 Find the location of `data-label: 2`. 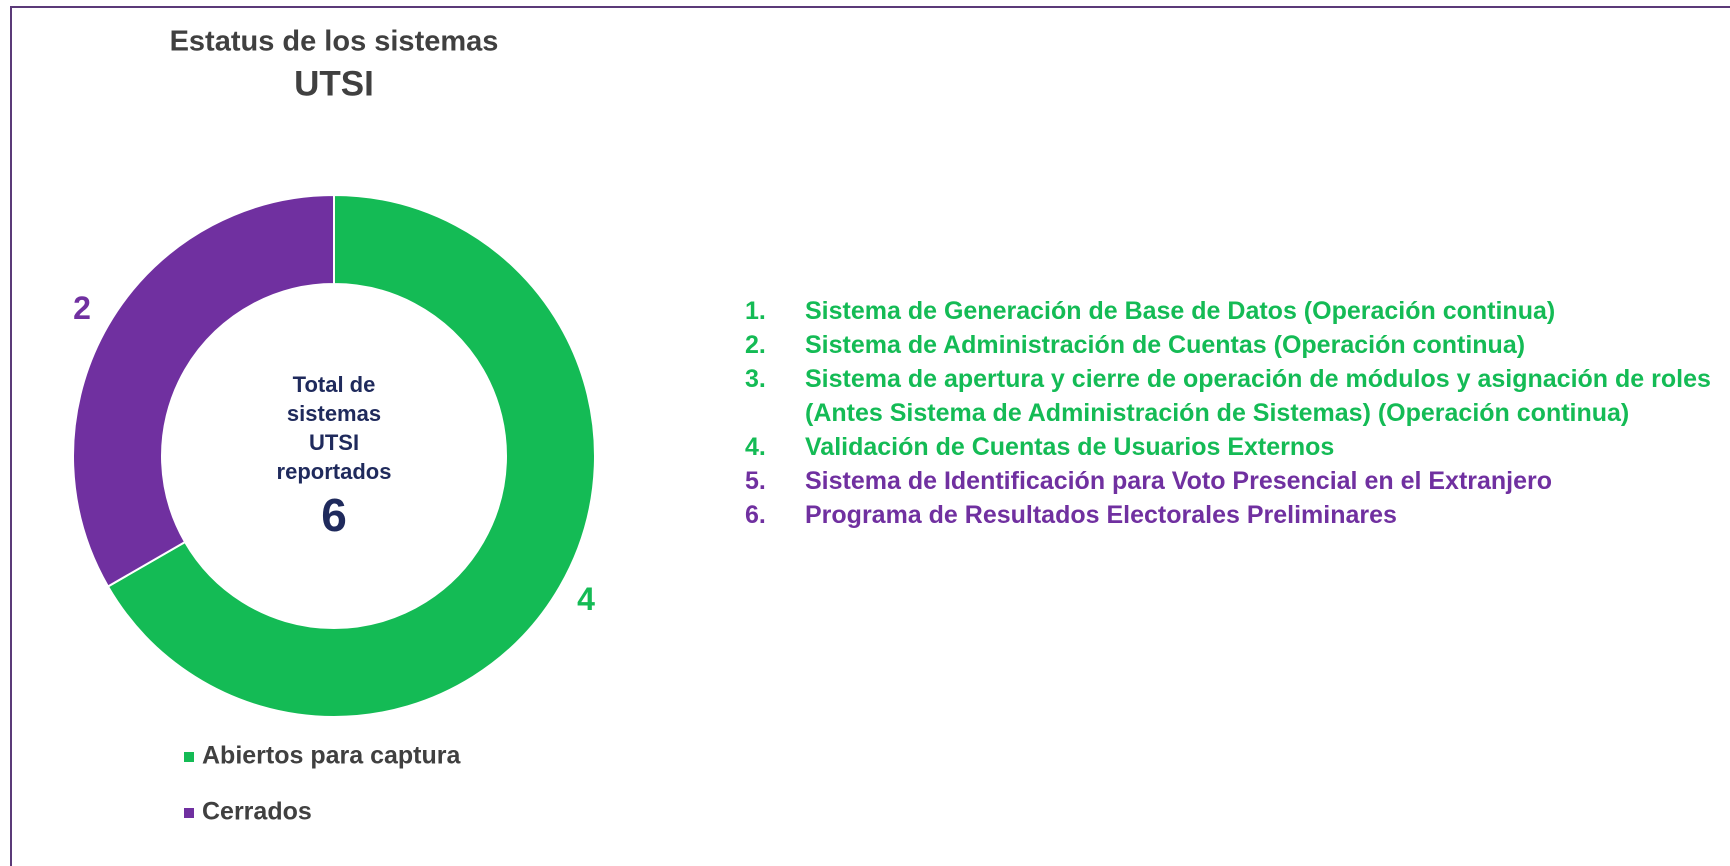

data-label: 2 is located at coordinates (82, 308).